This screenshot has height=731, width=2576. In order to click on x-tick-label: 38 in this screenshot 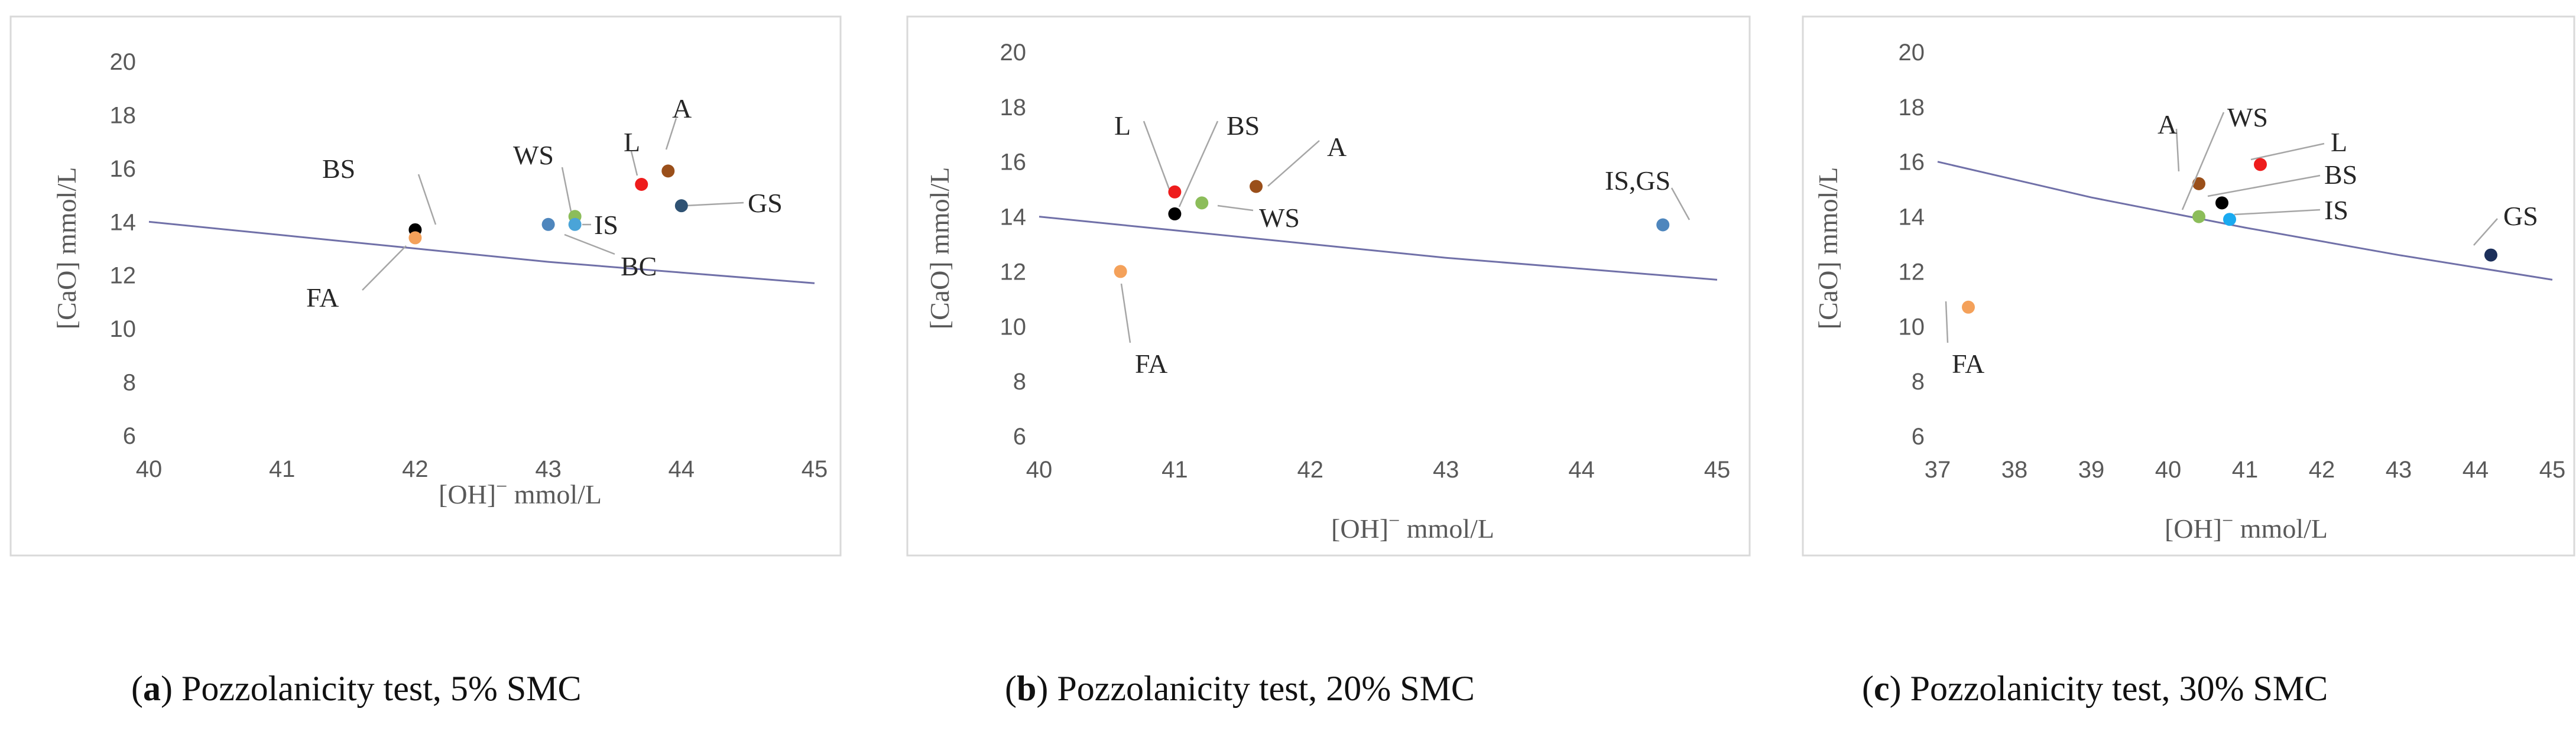, I will do `click(2014, 470)`.